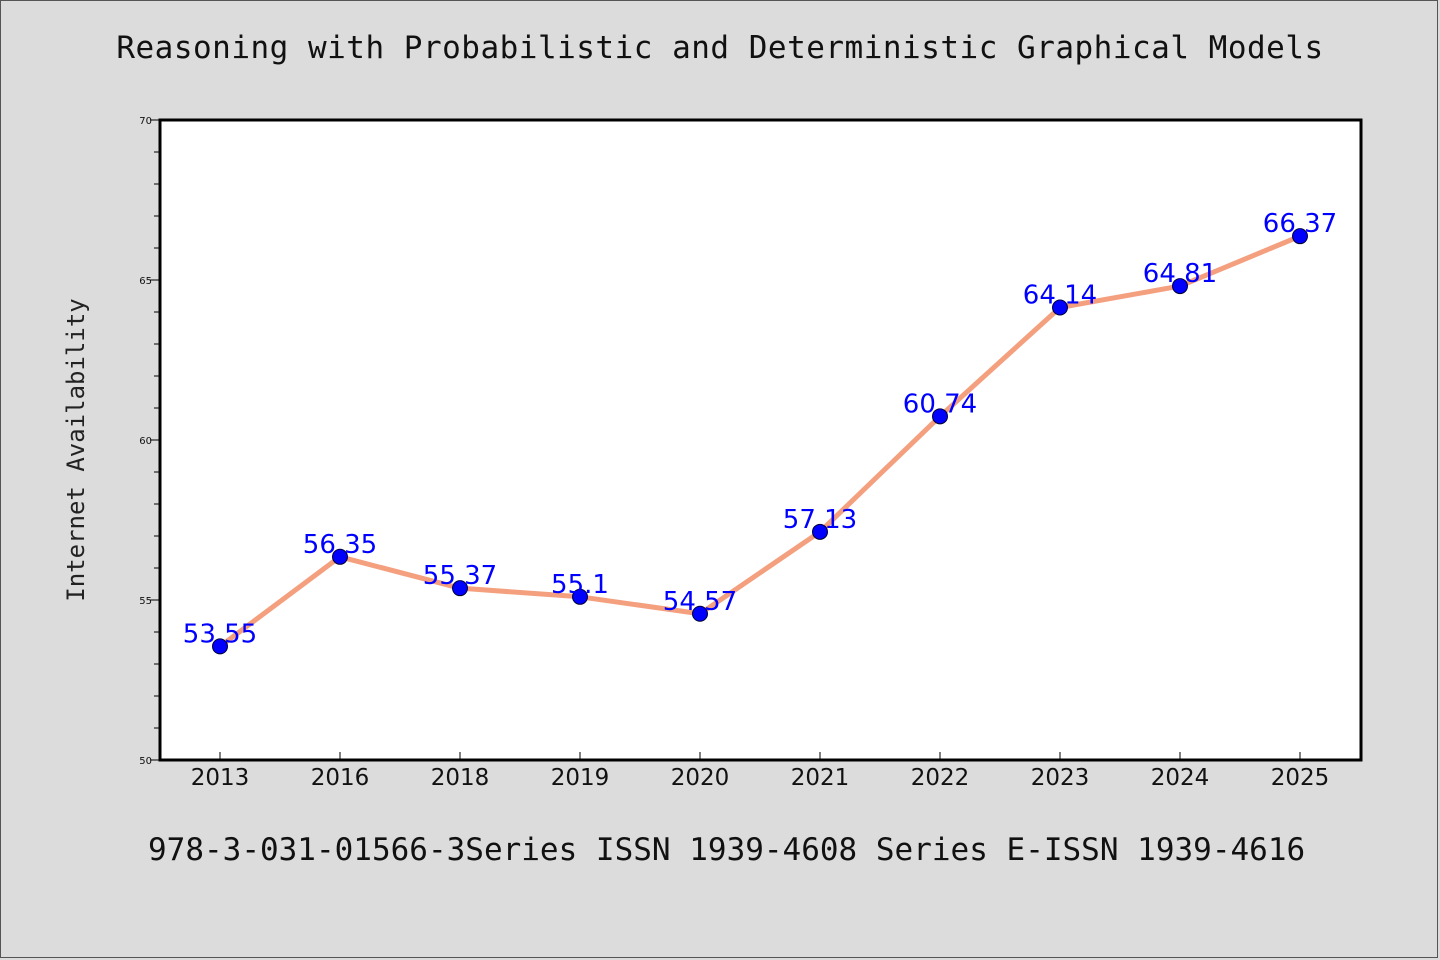 This screenshot has width=1440, height=960. I want to click on y-tick-label: 50, so click(145, 761).